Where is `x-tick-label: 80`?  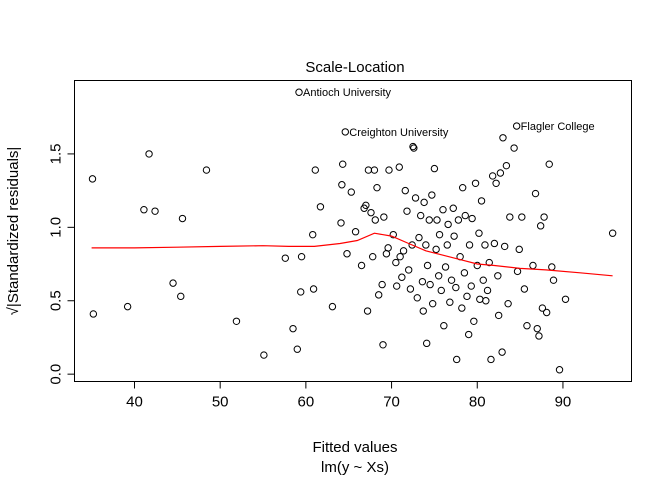 x-tick-label: 80 is located at coordinates (477, 402).